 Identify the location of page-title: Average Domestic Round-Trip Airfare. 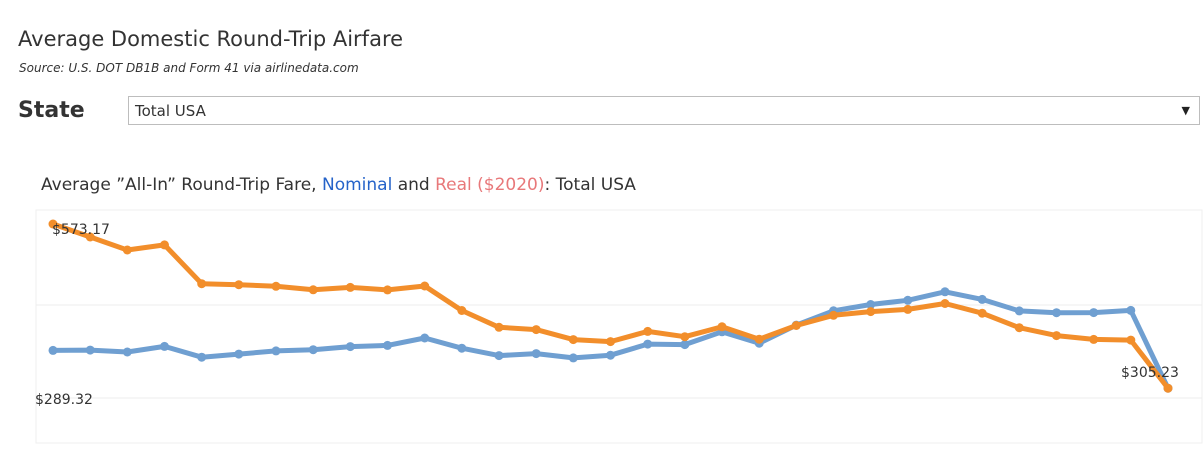
(211, 39).